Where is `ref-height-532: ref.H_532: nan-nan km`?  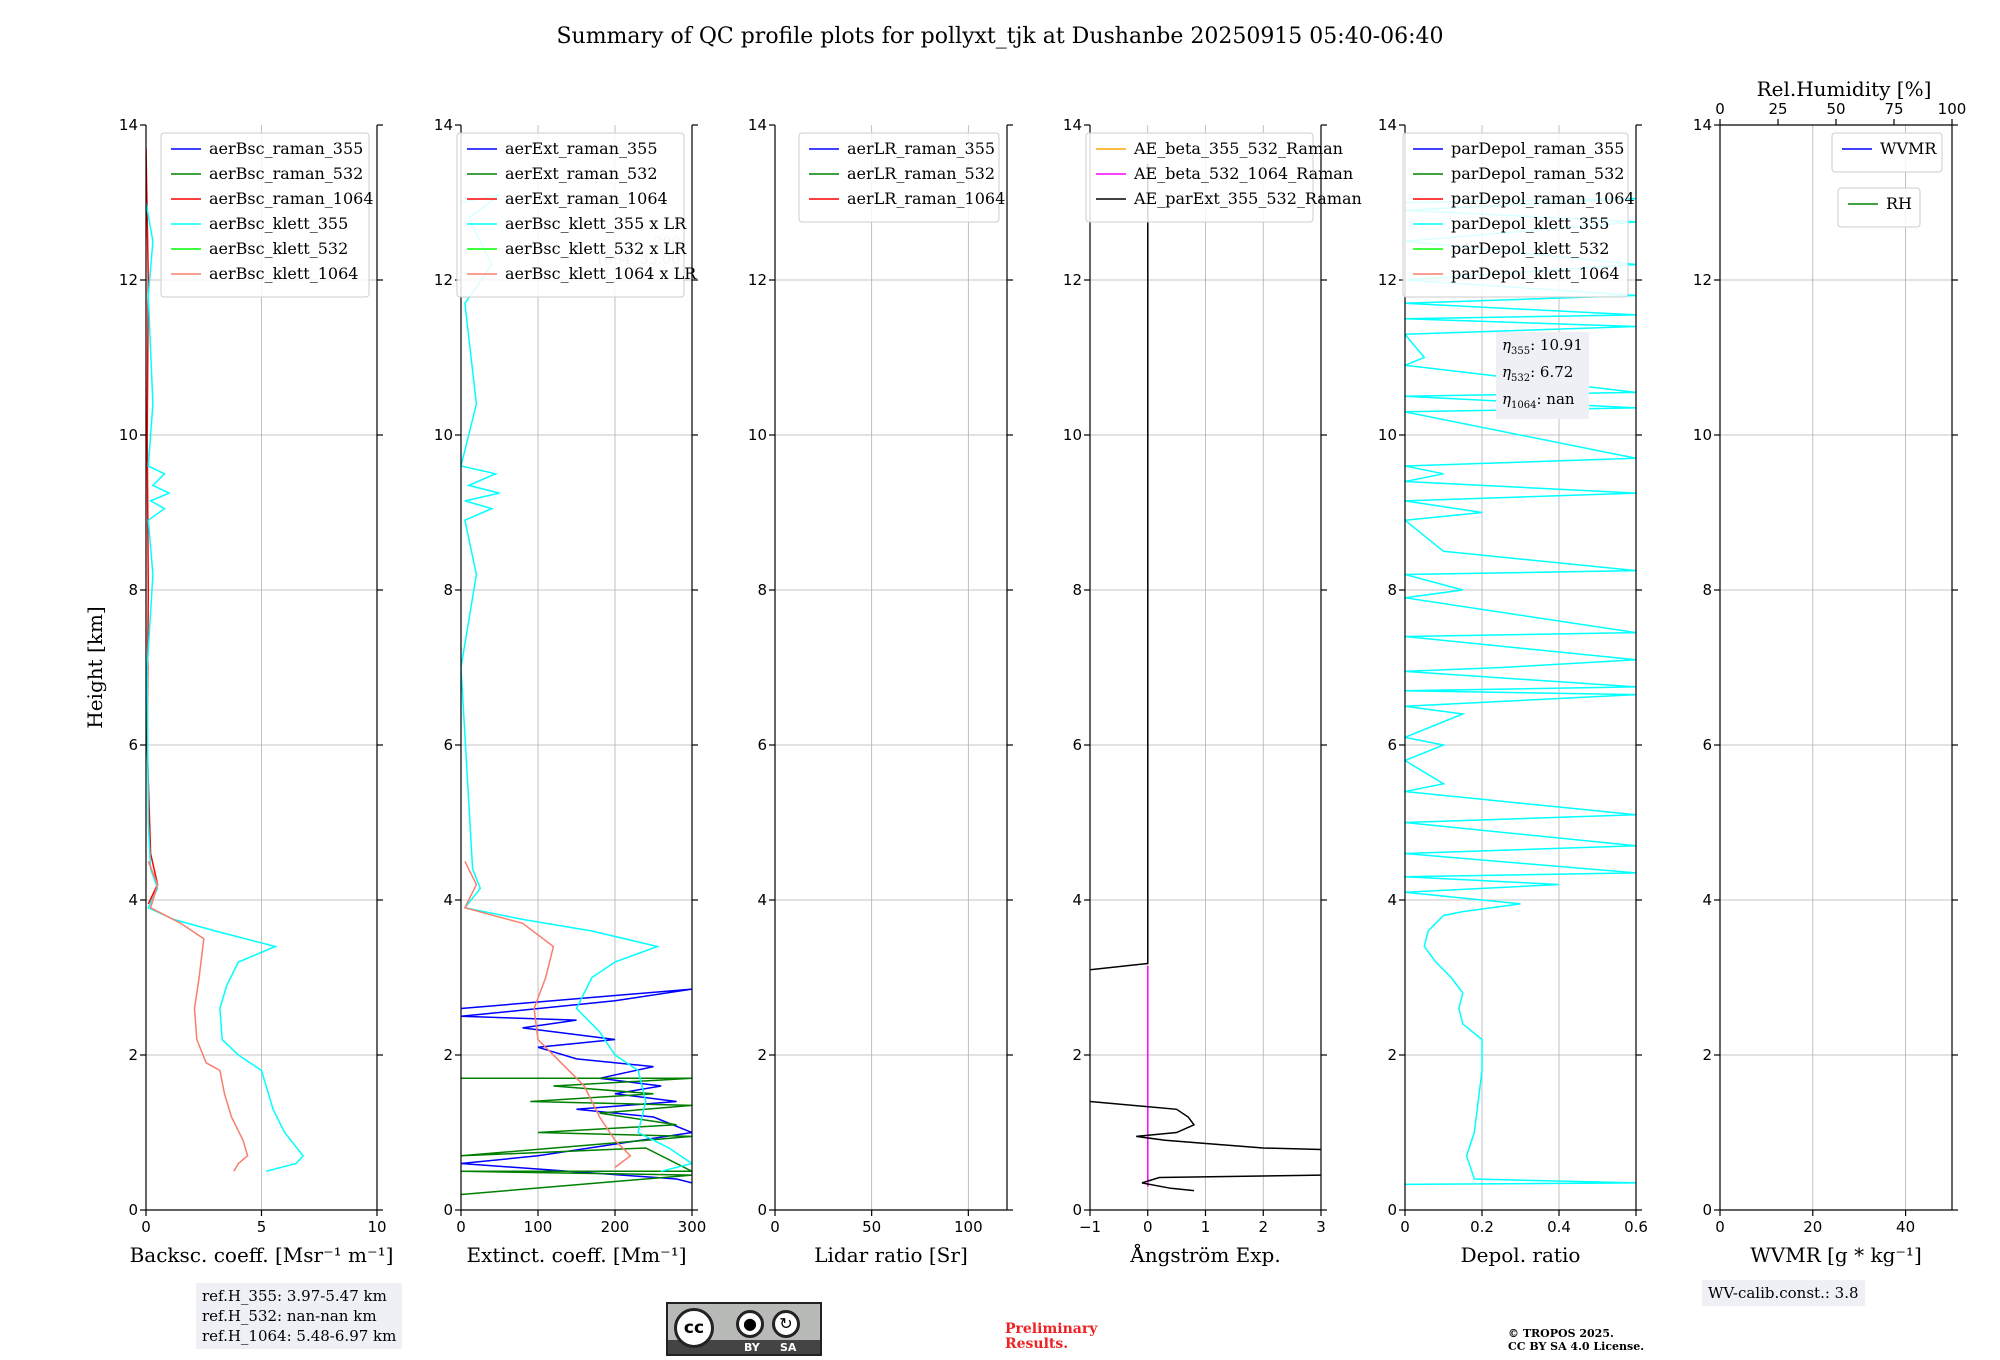
ref-height-532: ref.H_532: nan-nan km is located at coordinates (289, 1316).